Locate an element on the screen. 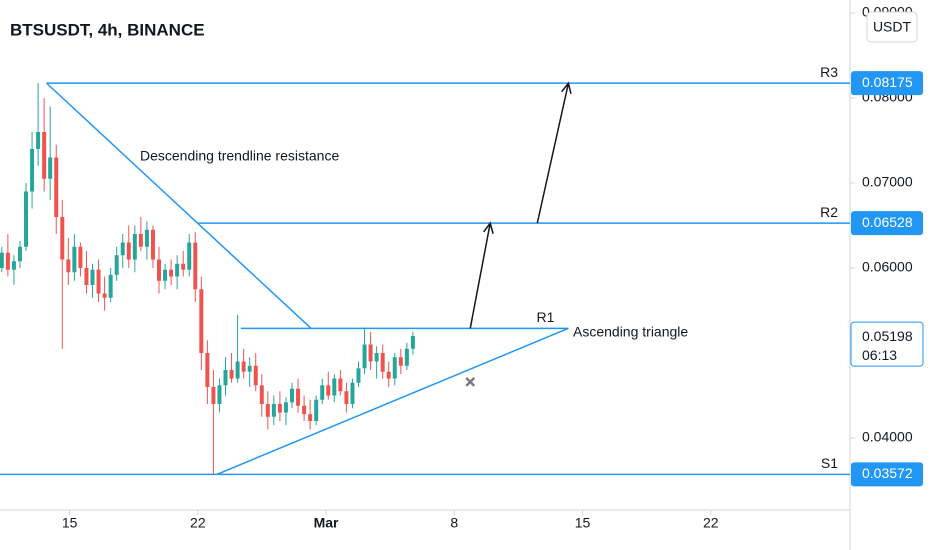 This screenshot has height=550, width=932. level-price-label: 0.03572 is located at coordinates (887, 473).